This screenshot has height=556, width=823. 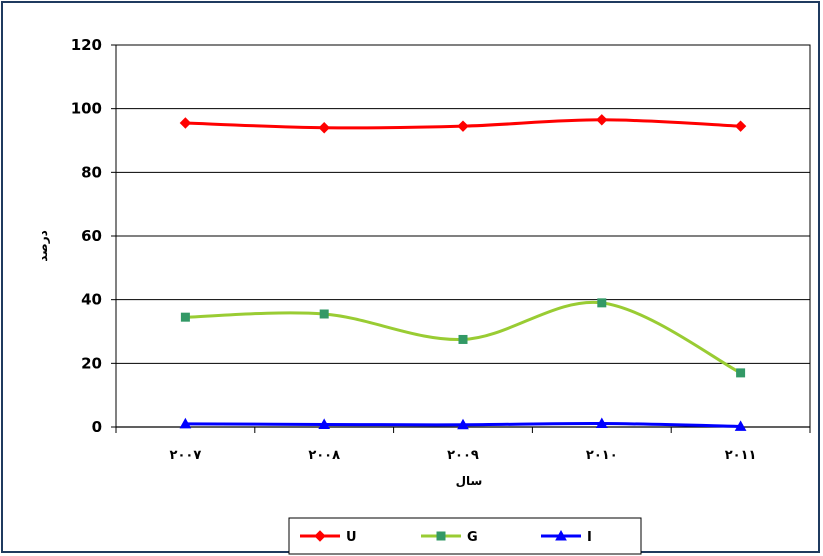 I want to click on y-tick-label: 0, so click(x=97, y=427).